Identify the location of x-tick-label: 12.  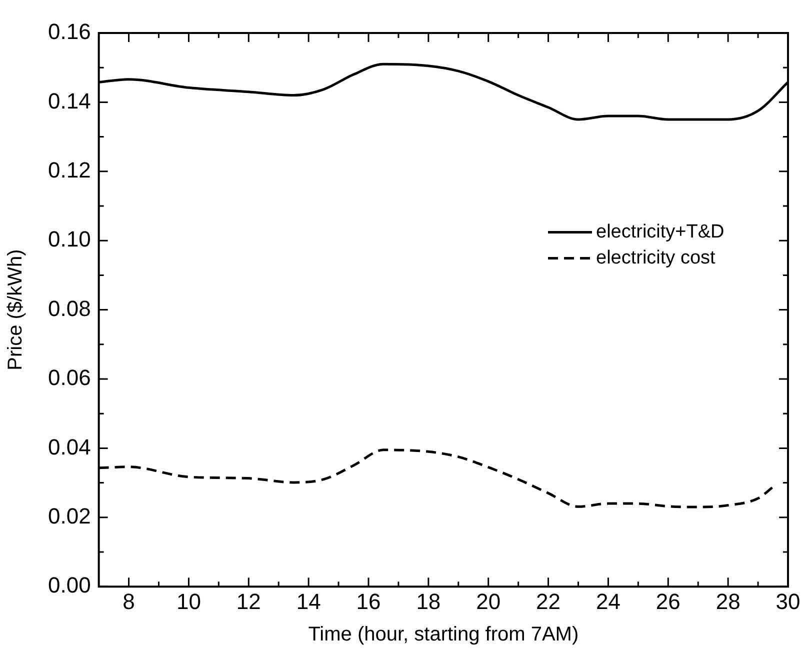
(248, 601).